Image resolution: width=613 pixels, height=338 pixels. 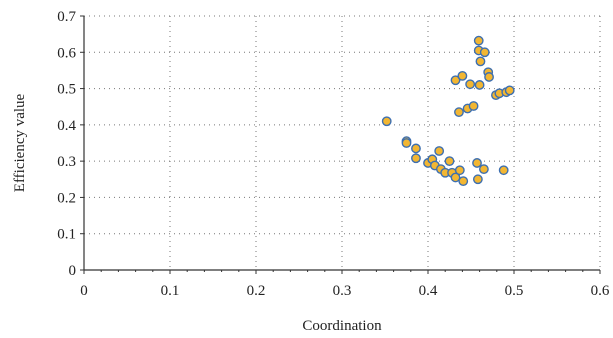 What do you see at coordinates (66, 144) in the screenshot?
I see `y-tick-labels: 0 0.1 0.2 0.3 0.4 0.5 0.6 0.7` at bounding box center [66, 144].